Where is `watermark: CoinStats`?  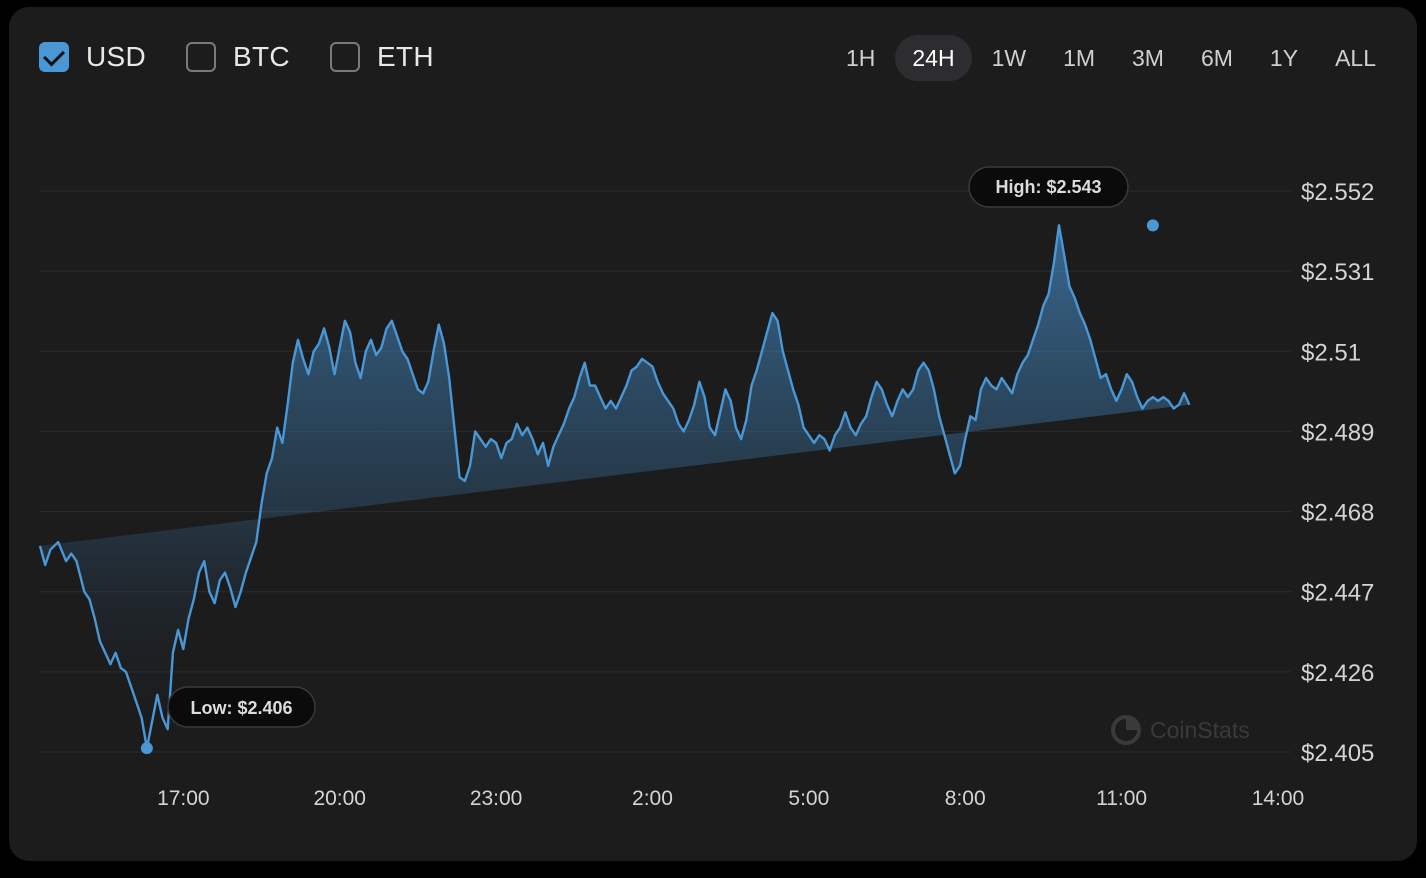
watermark: CoinStats is located at coordinates (1180, 730).